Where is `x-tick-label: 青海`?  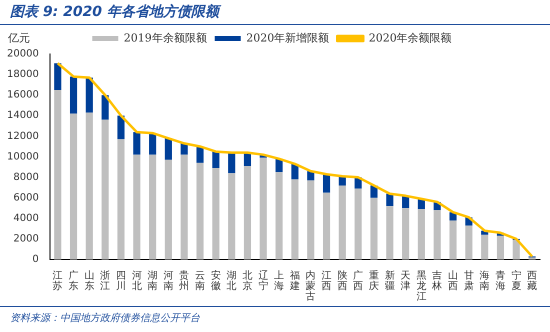
x-tick-label: 青海 is located at coordinates (500, 280).